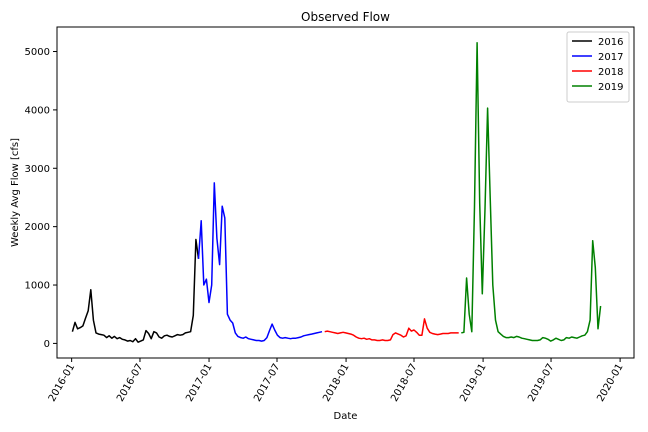  What do you see at coordinates (41, 198) in the screenshot?
I see `y-axis: 0 1000 2000 3000 4000 5000` at bounding box center [41, 198].